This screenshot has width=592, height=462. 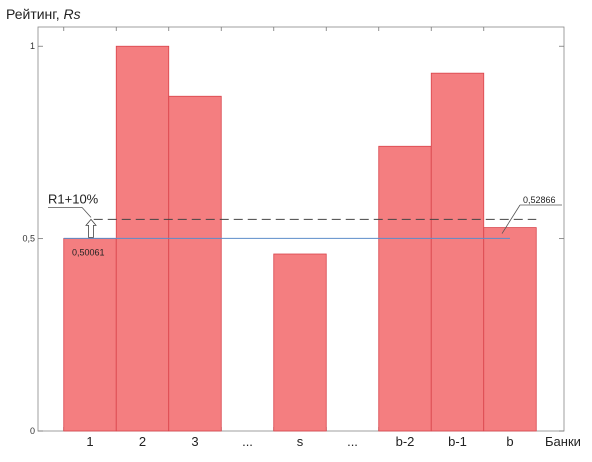 I want to click on y-axis-label: Рейтинг, Rs, so click(x=43, y=14).